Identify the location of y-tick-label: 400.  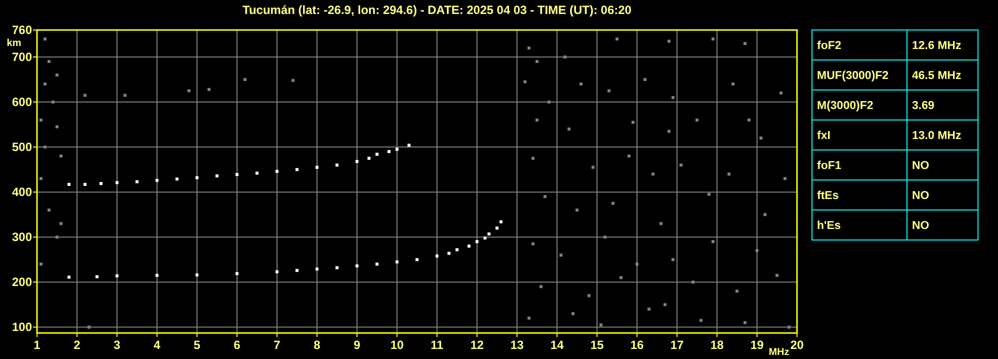
(22, 192).